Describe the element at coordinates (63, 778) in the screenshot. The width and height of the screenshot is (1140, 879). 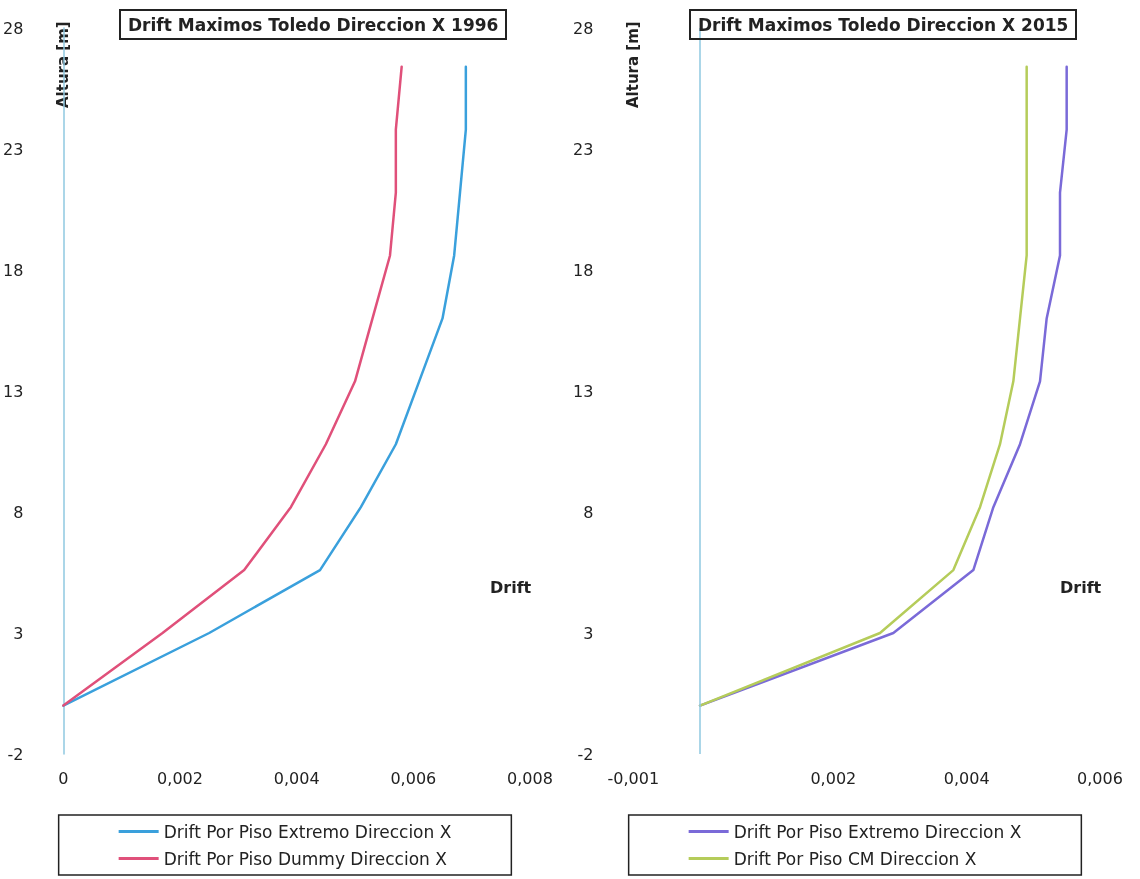
I see `x-tick-label: 0` at that location.